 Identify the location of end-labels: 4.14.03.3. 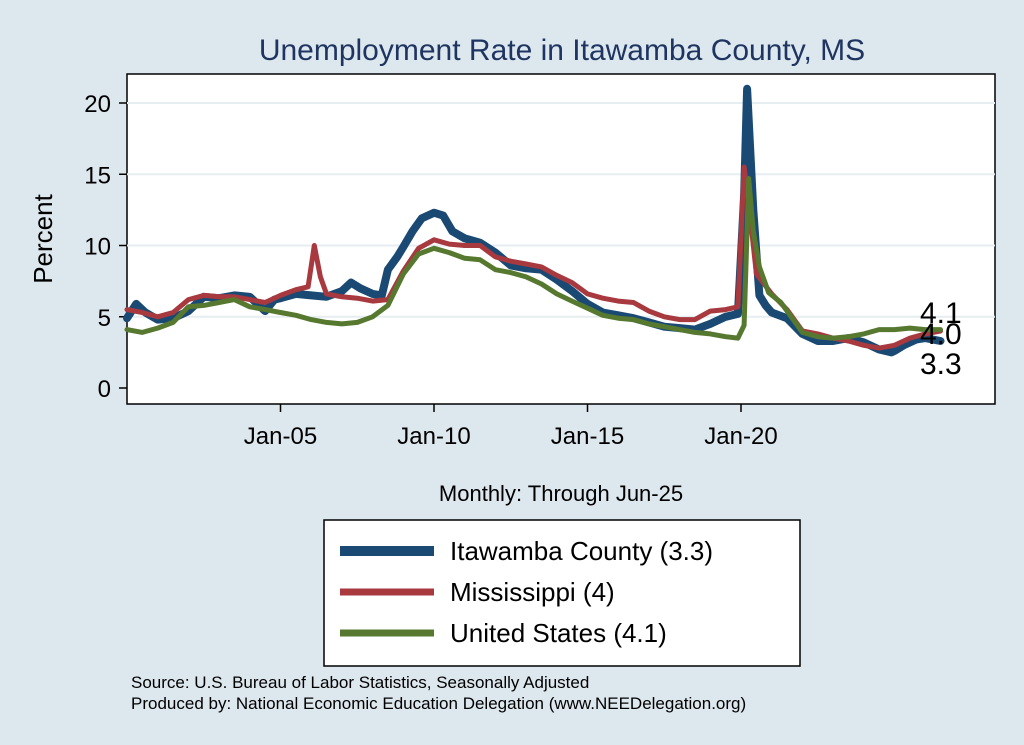
(941, 339).